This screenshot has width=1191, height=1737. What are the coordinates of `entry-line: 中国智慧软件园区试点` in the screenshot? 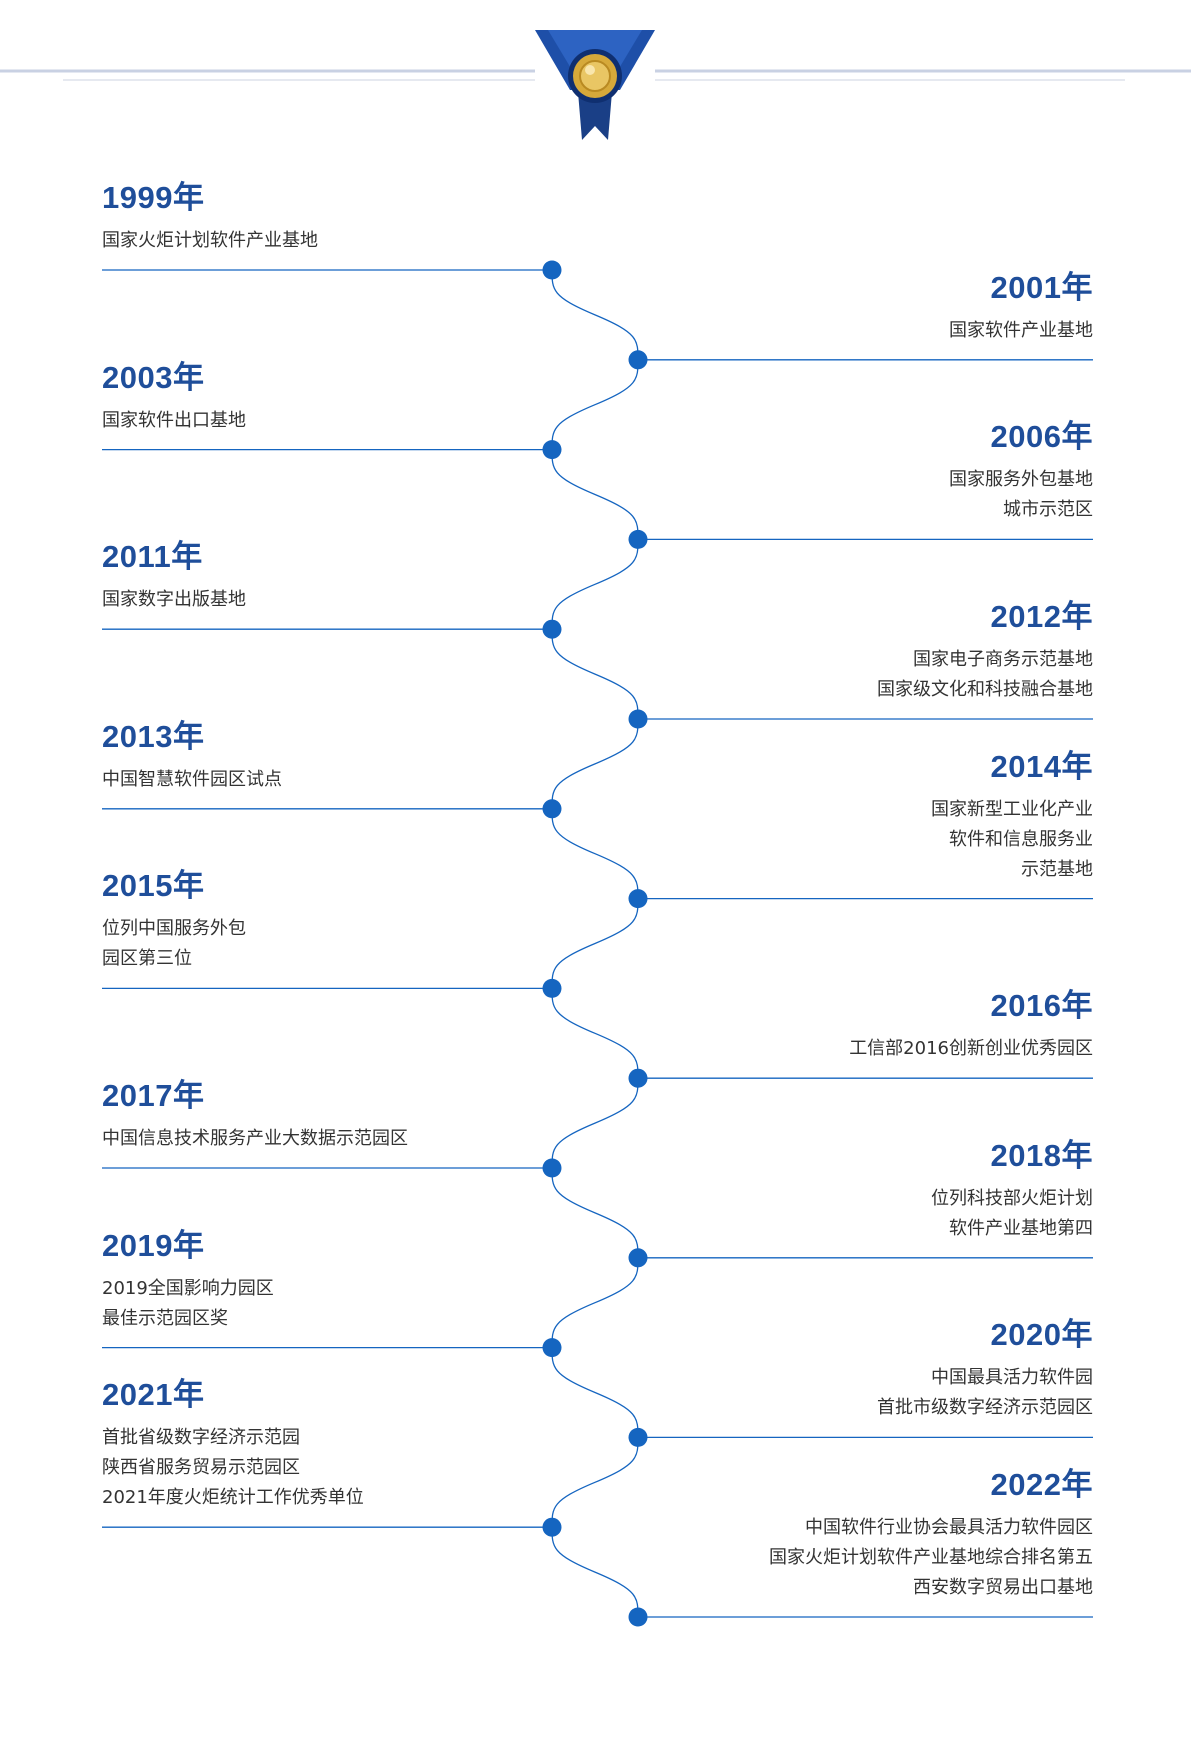 It's located at (192, 779).